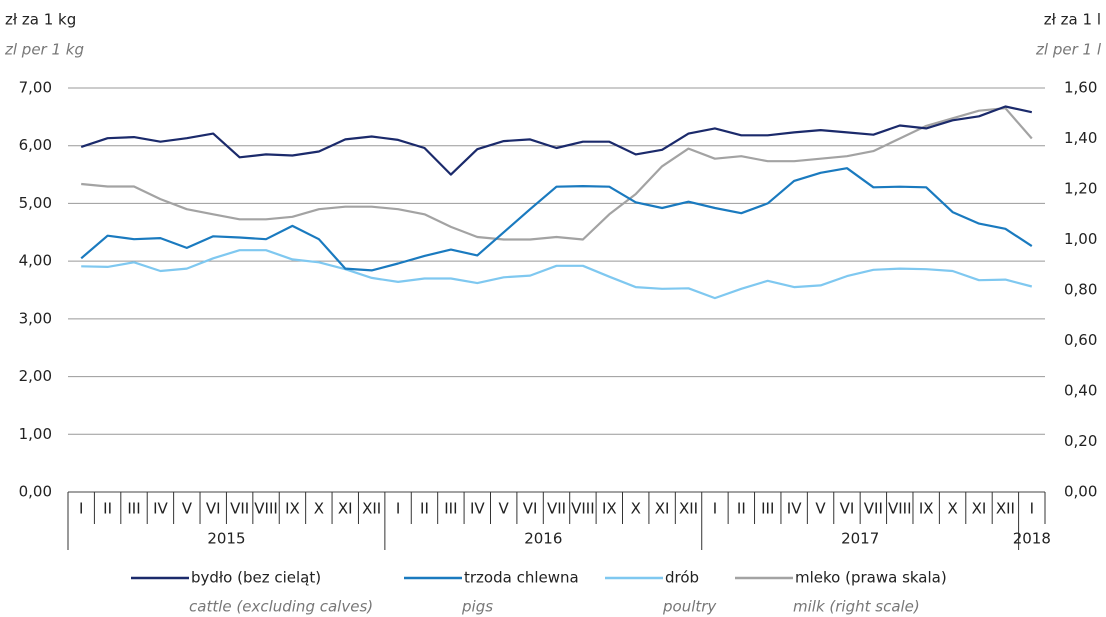 This screenshot has width=1106, height=617. What do you see at coordinates (35, 88) in the screenshot?
I see `y-tick-label: 7,00` at bounding box center [35, 88].